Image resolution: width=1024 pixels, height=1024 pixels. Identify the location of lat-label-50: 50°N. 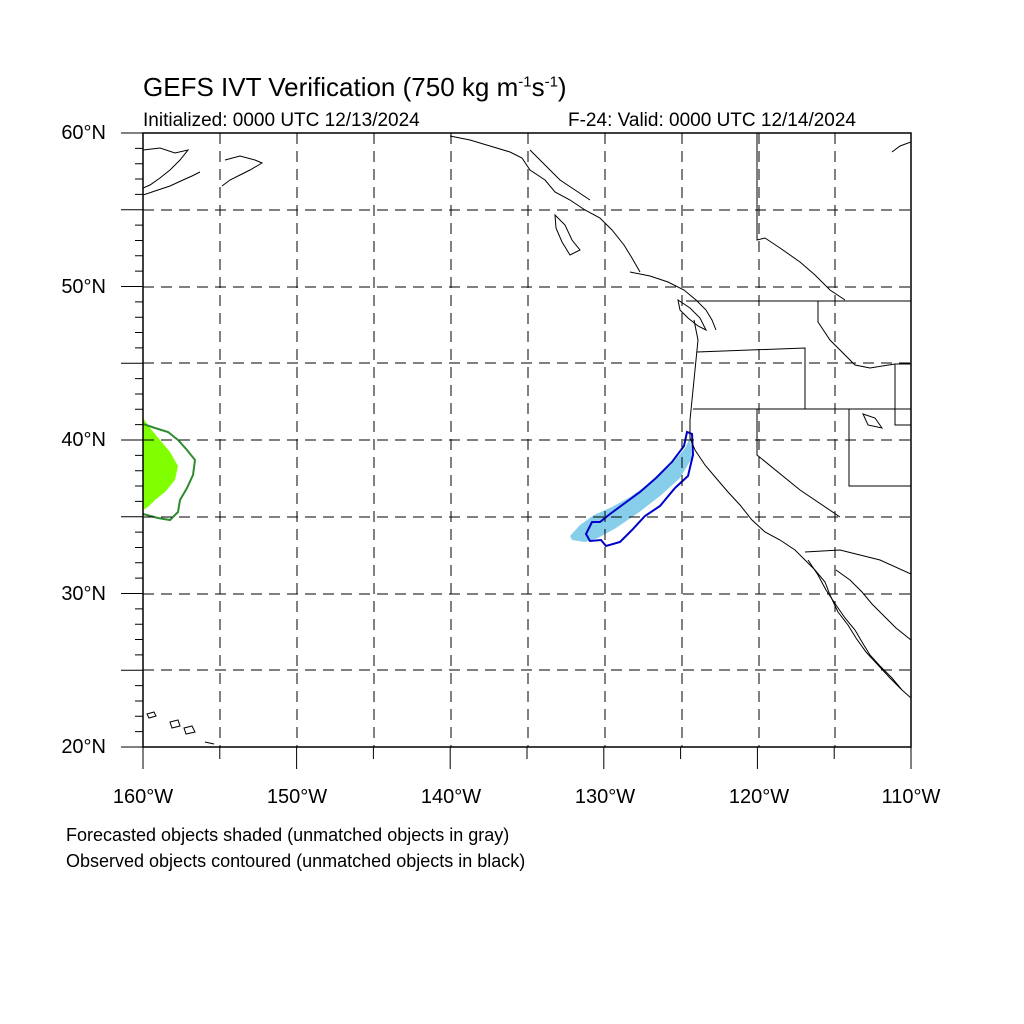
(83, 287).